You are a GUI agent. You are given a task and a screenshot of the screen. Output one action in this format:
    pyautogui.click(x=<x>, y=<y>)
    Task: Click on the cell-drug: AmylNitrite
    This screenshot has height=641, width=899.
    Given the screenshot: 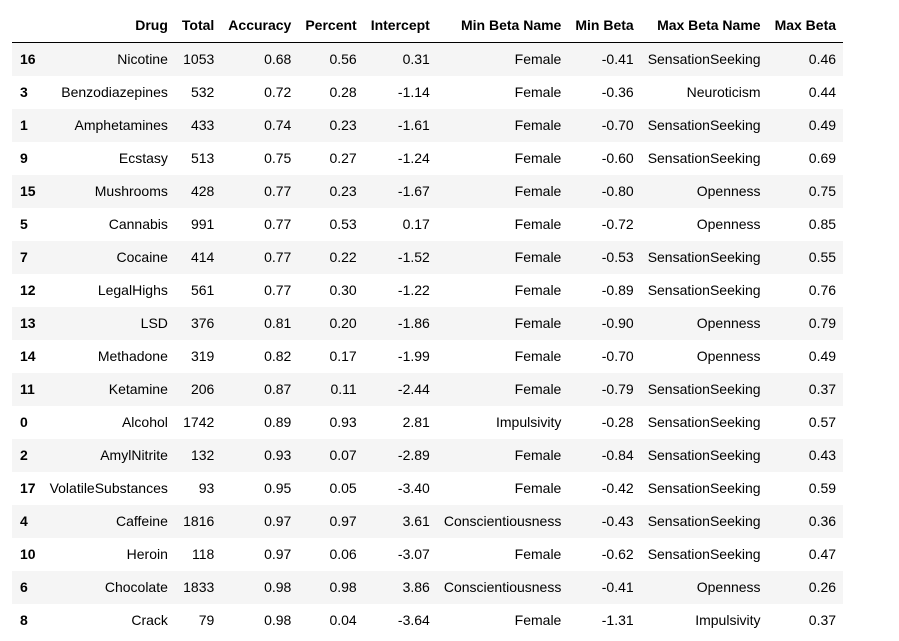 What is the action you would take?
    pyautogui.click(x=134, y=454)
    